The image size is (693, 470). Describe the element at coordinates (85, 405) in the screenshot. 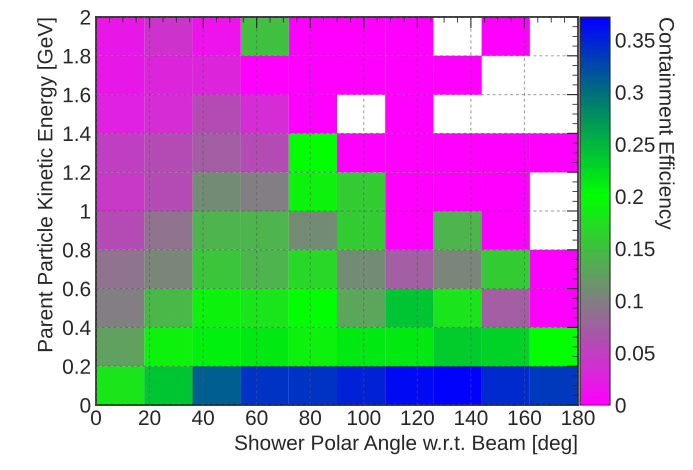

I see `y-tick-label: 0` at that location.